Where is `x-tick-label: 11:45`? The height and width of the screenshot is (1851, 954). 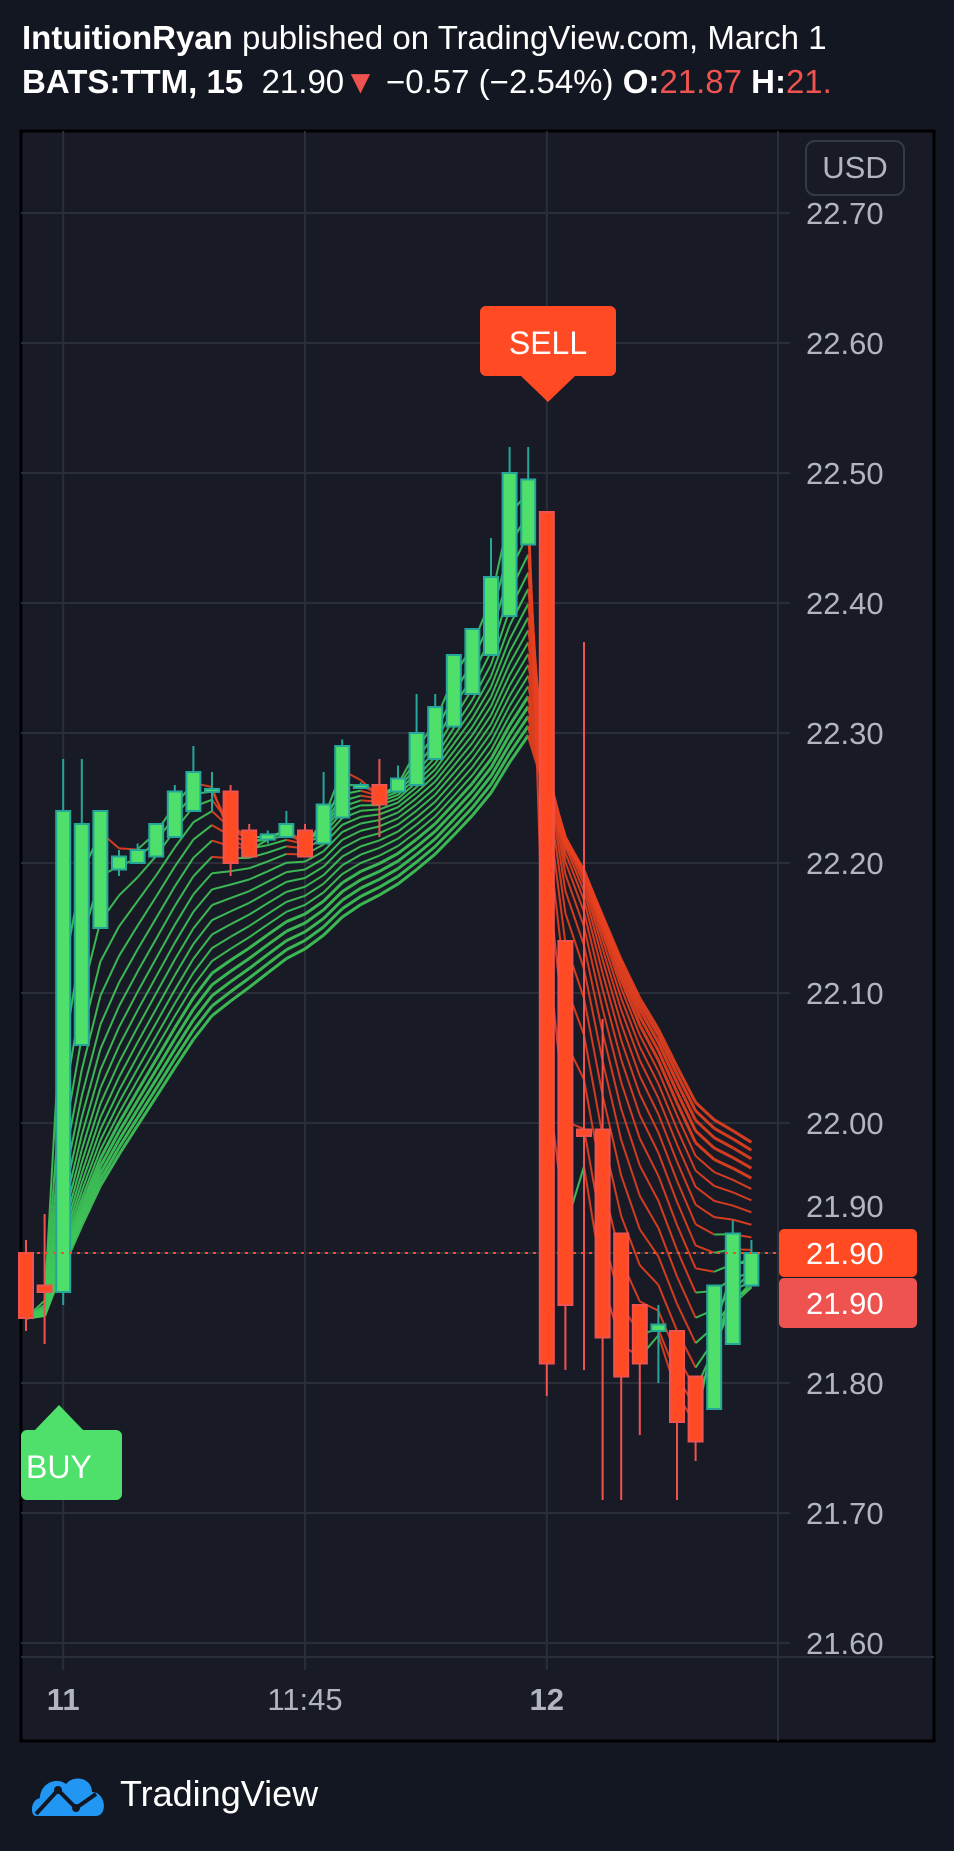
x-tick-label: 11:45 is located at coordinates (304, 1699).